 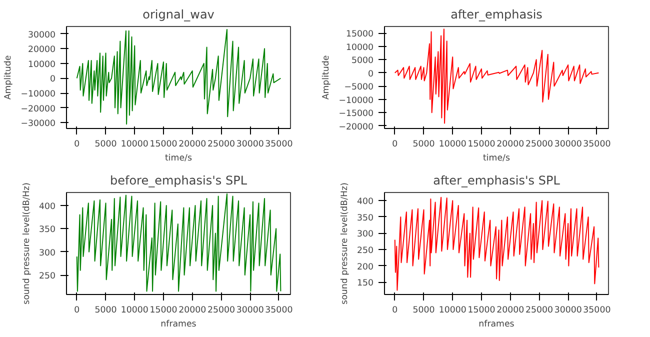 What do you see at coordinates (359, 87) in the screenshot?
I see `y-tick-label: −5000` at bounding box center [359, 87].